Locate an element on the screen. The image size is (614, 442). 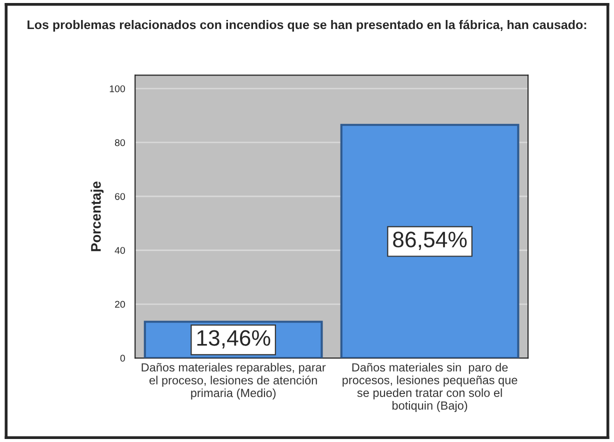
y-tick-label: 100 is located at coordinates (117, 88).